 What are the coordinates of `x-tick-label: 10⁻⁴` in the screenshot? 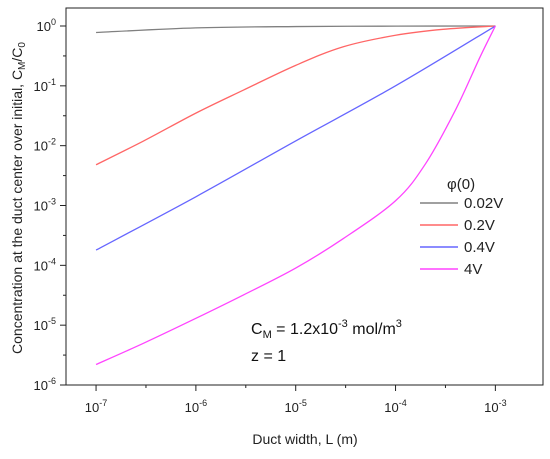 It's located at (395, 406).